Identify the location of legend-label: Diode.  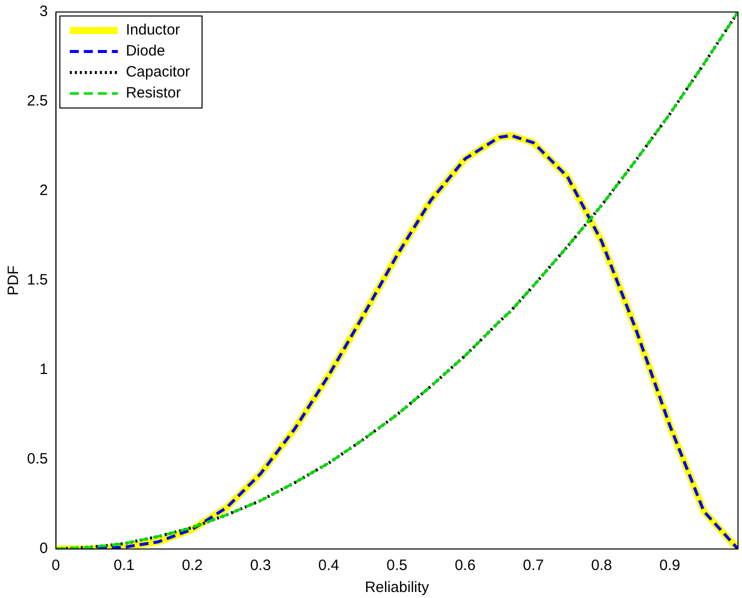
(146, 51).